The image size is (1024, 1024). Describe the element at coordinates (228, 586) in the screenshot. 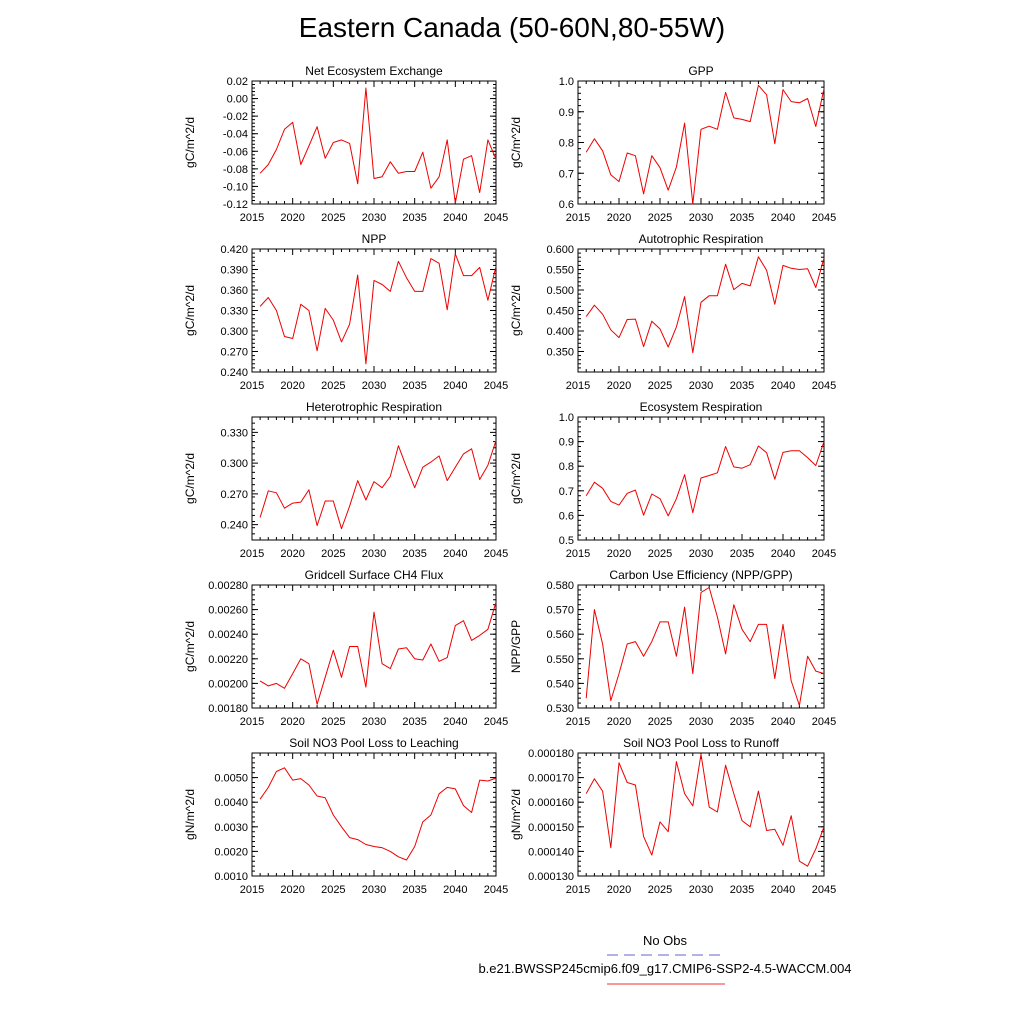

I see `y-tick-label: 0.00280` at that location.